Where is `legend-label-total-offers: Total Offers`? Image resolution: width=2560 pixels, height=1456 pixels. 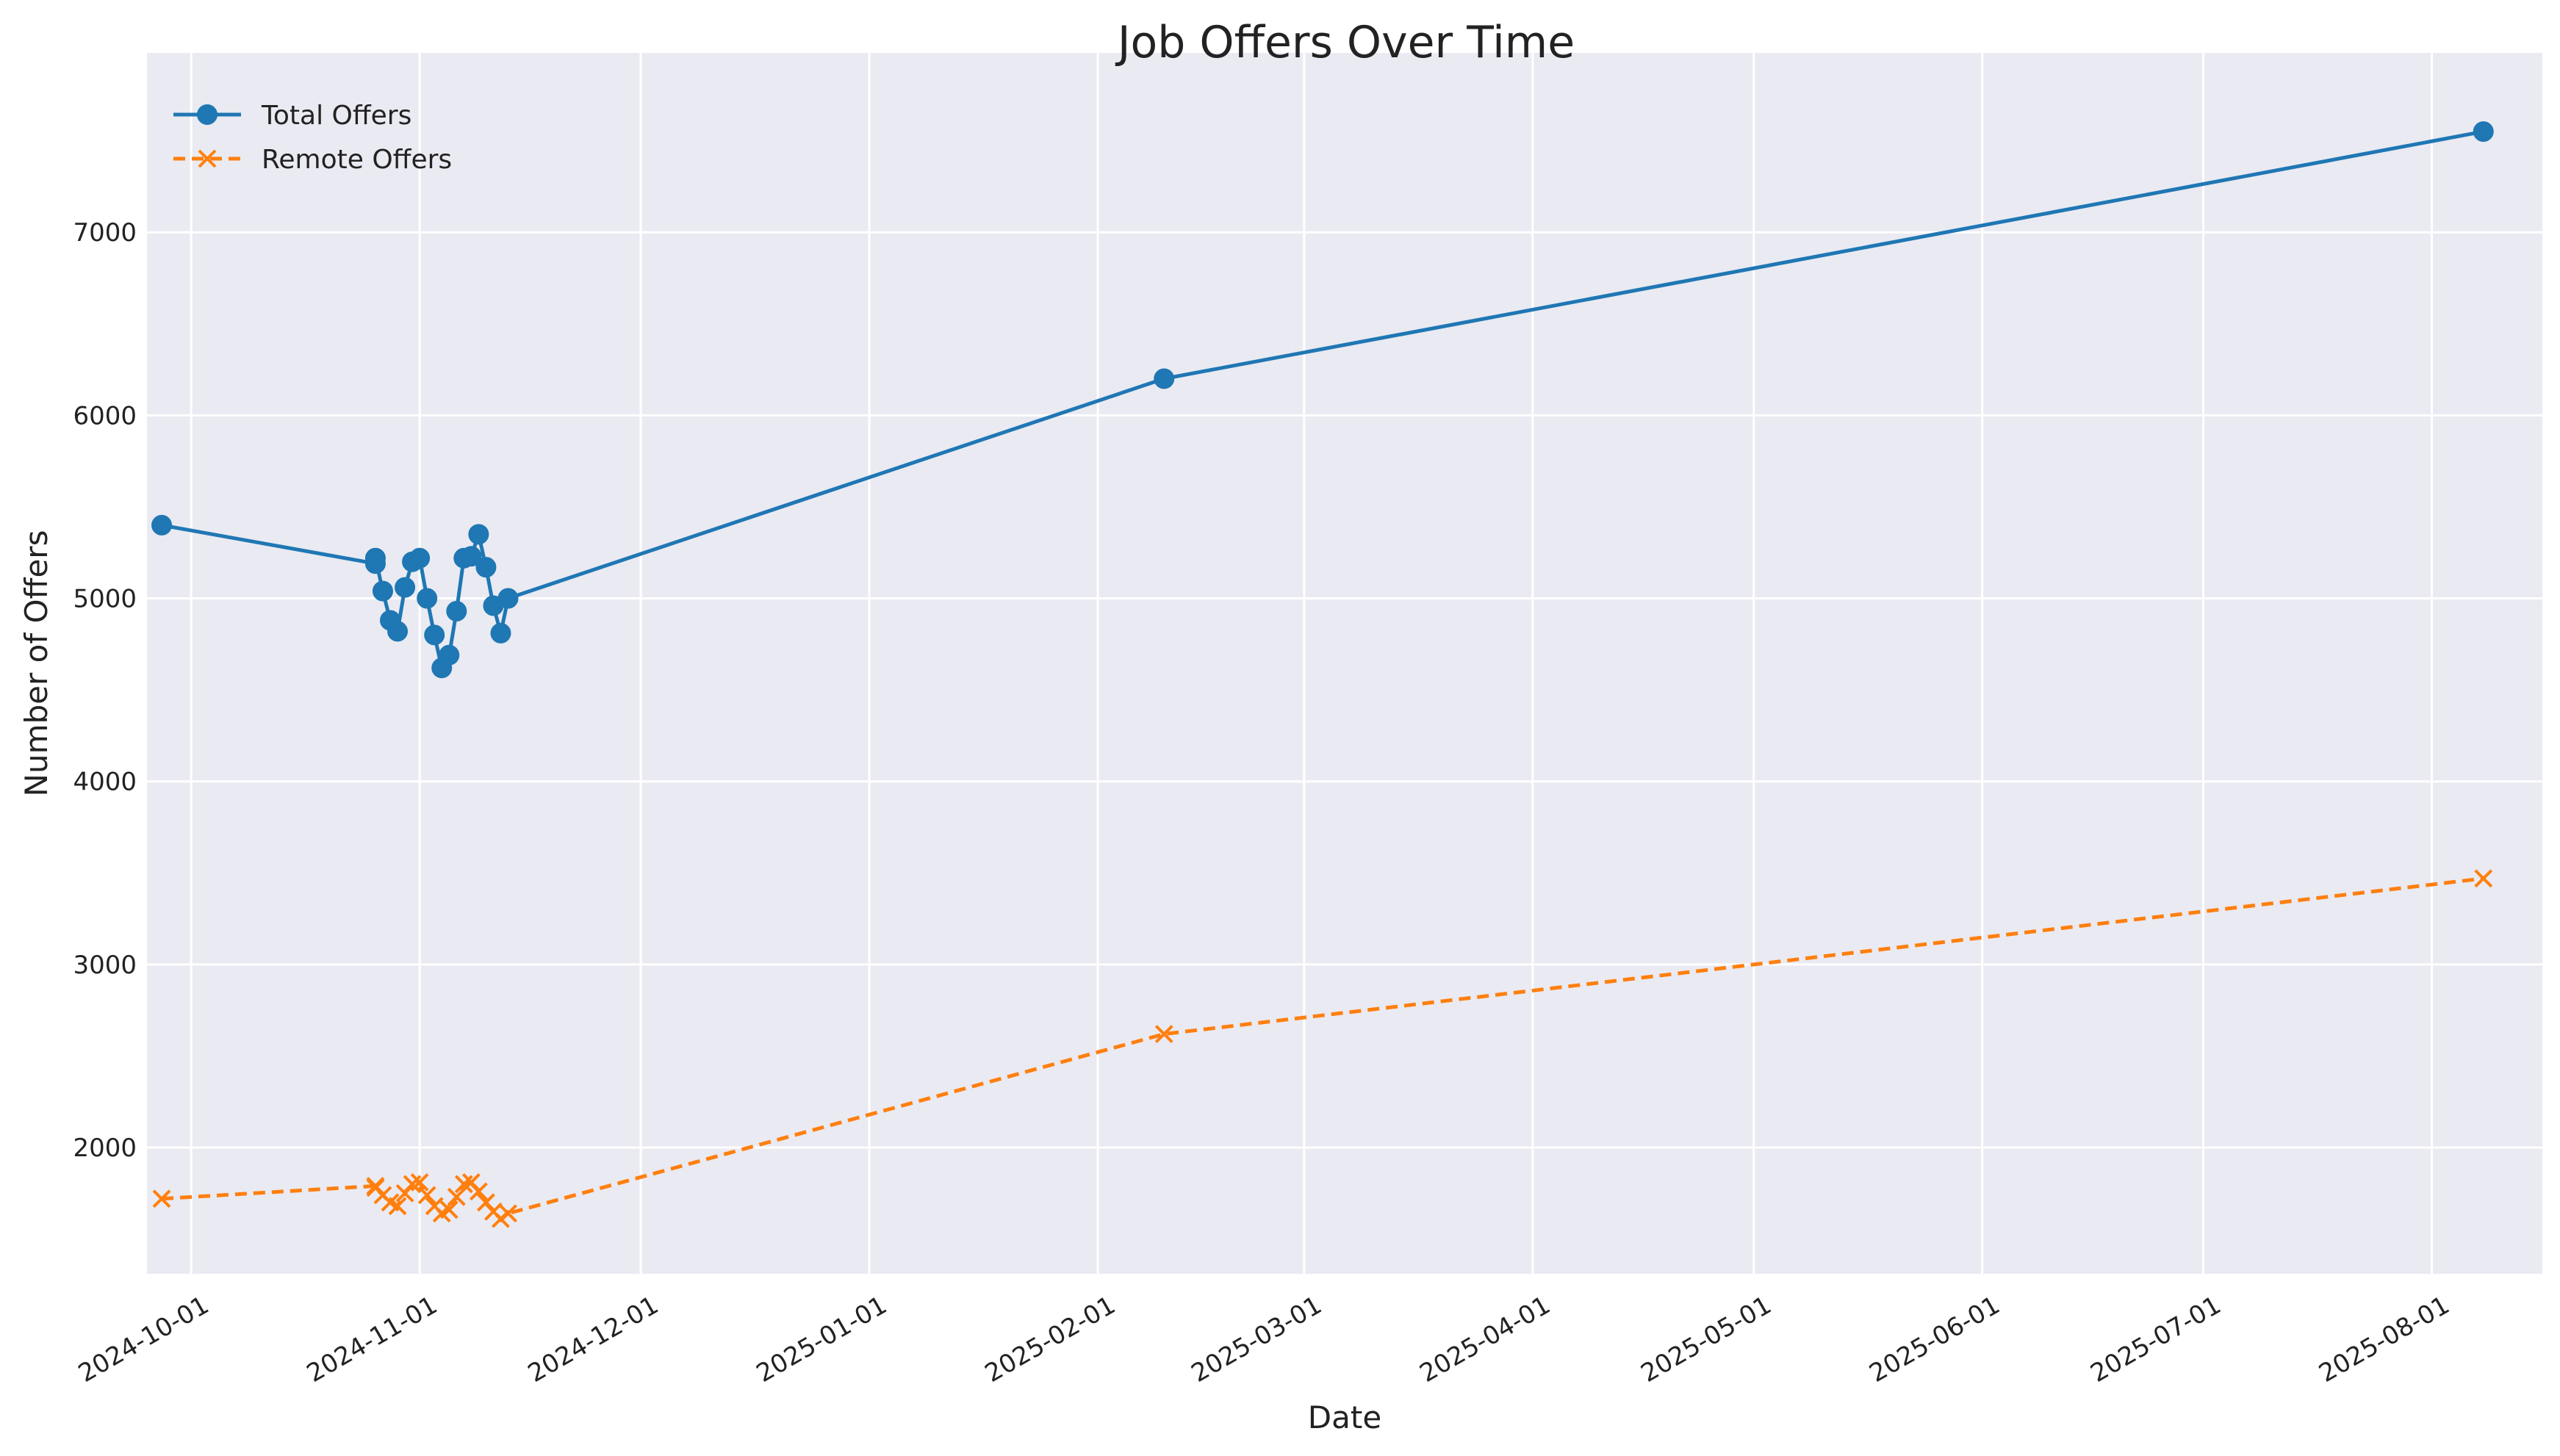
legend-label-total-offers: Total Offers is located at coordinates (336, 116).